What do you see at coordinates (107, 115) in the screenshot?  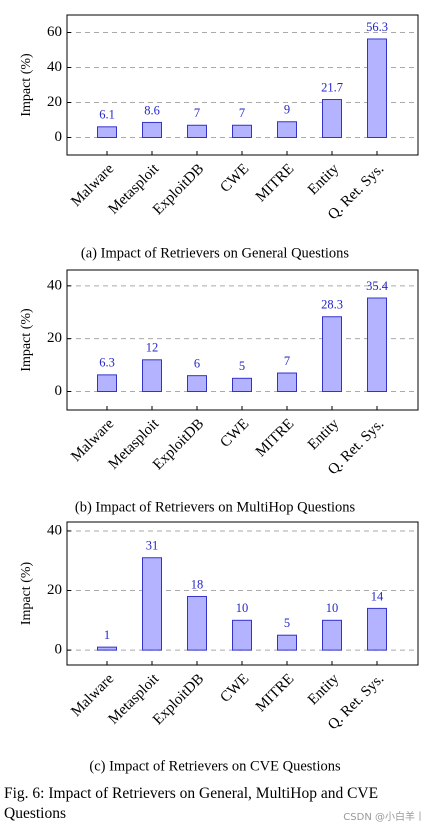 I see `value-label: 6.1` at bounding box center [107, 115].